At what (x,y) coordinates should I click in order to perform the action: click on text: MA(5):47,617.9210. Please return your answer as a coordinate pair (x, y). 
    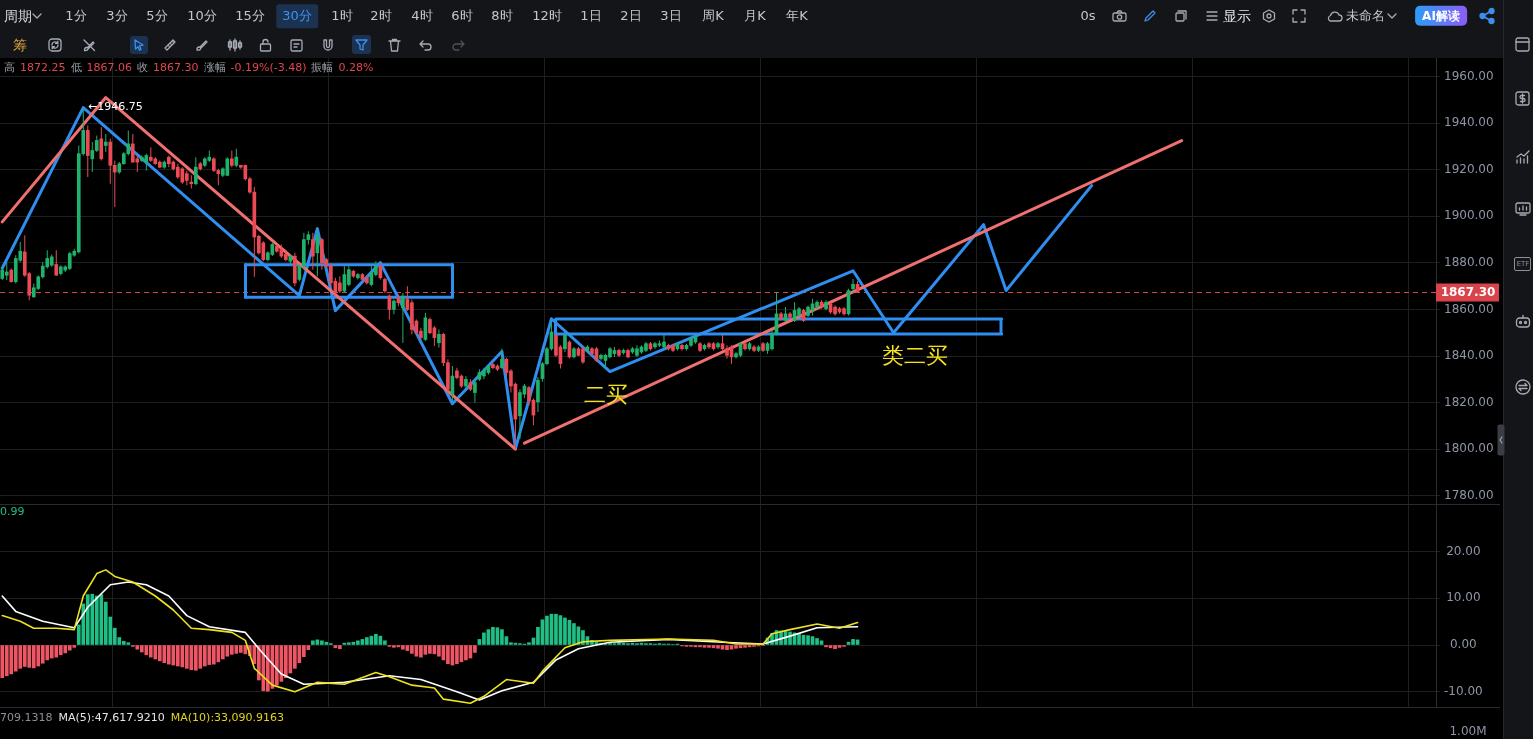
    Looking at the image, I should click on (111, 718).